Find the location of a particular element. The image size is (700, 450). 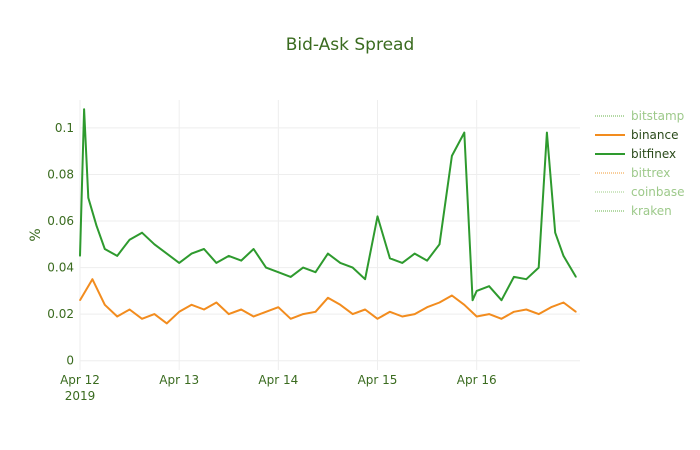

x-tick-label: Apr 16 is located at coordinates (477, 380).